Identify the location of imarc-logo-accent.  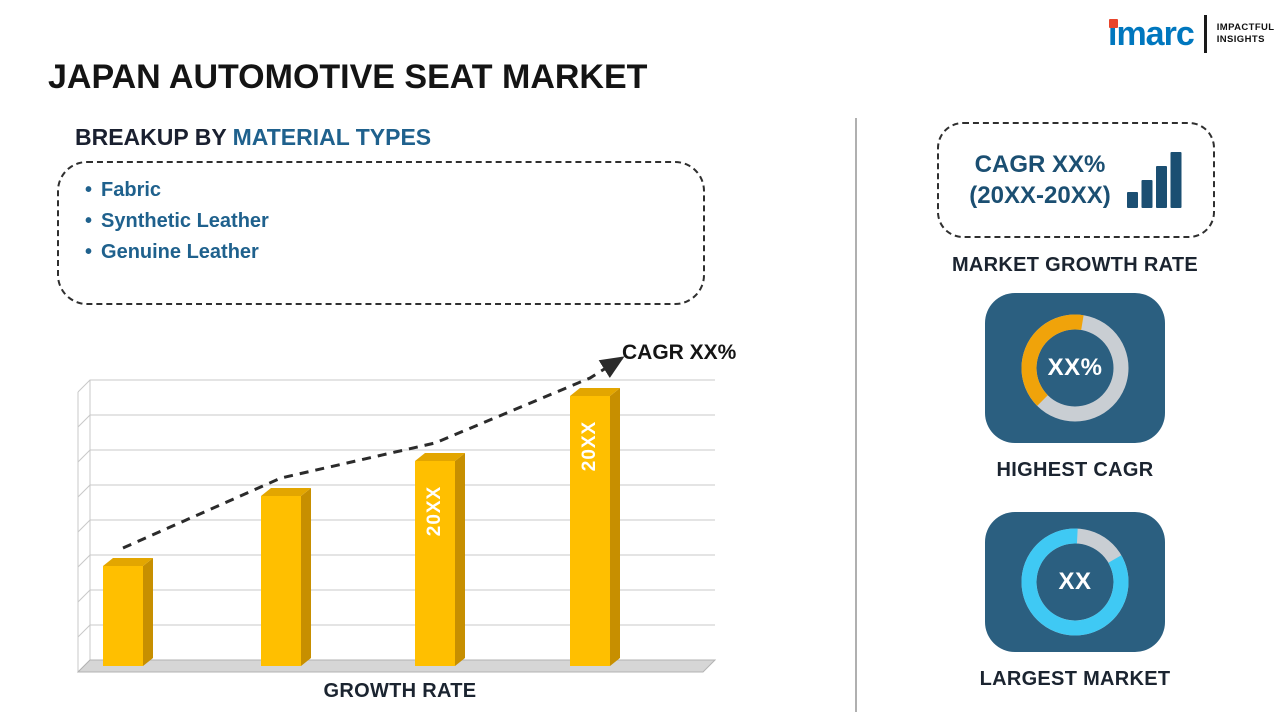
(1113, 23).